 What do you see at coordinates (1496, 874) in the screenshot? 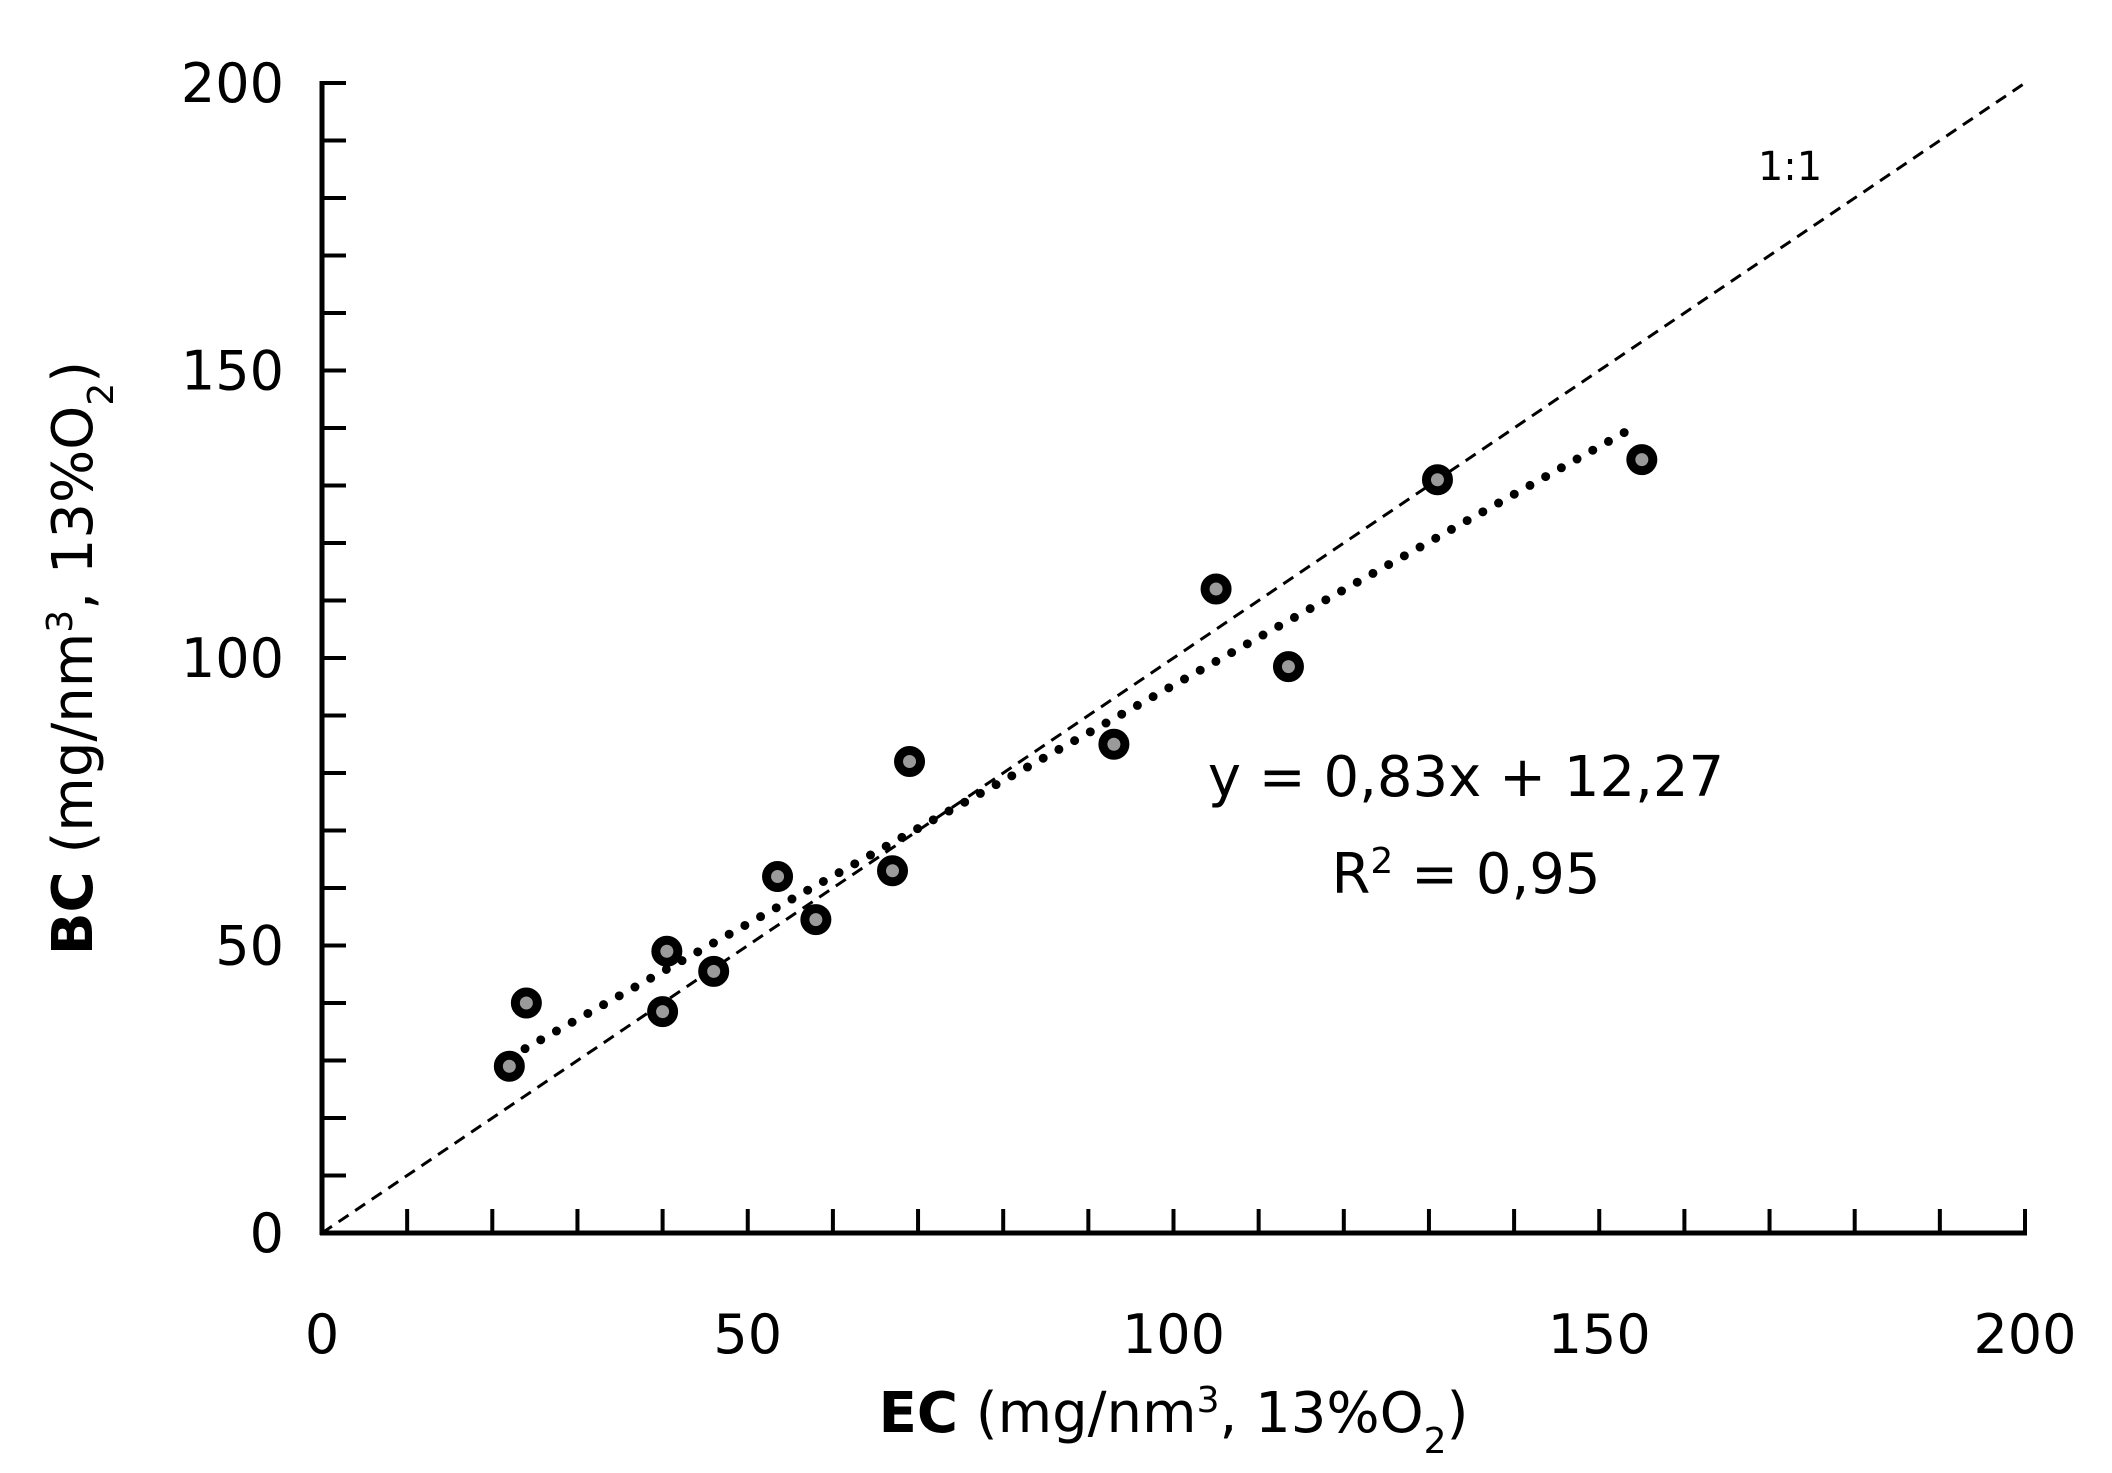
I see `r-squared-value: = 0,95` at bounding box center [1496, 874].